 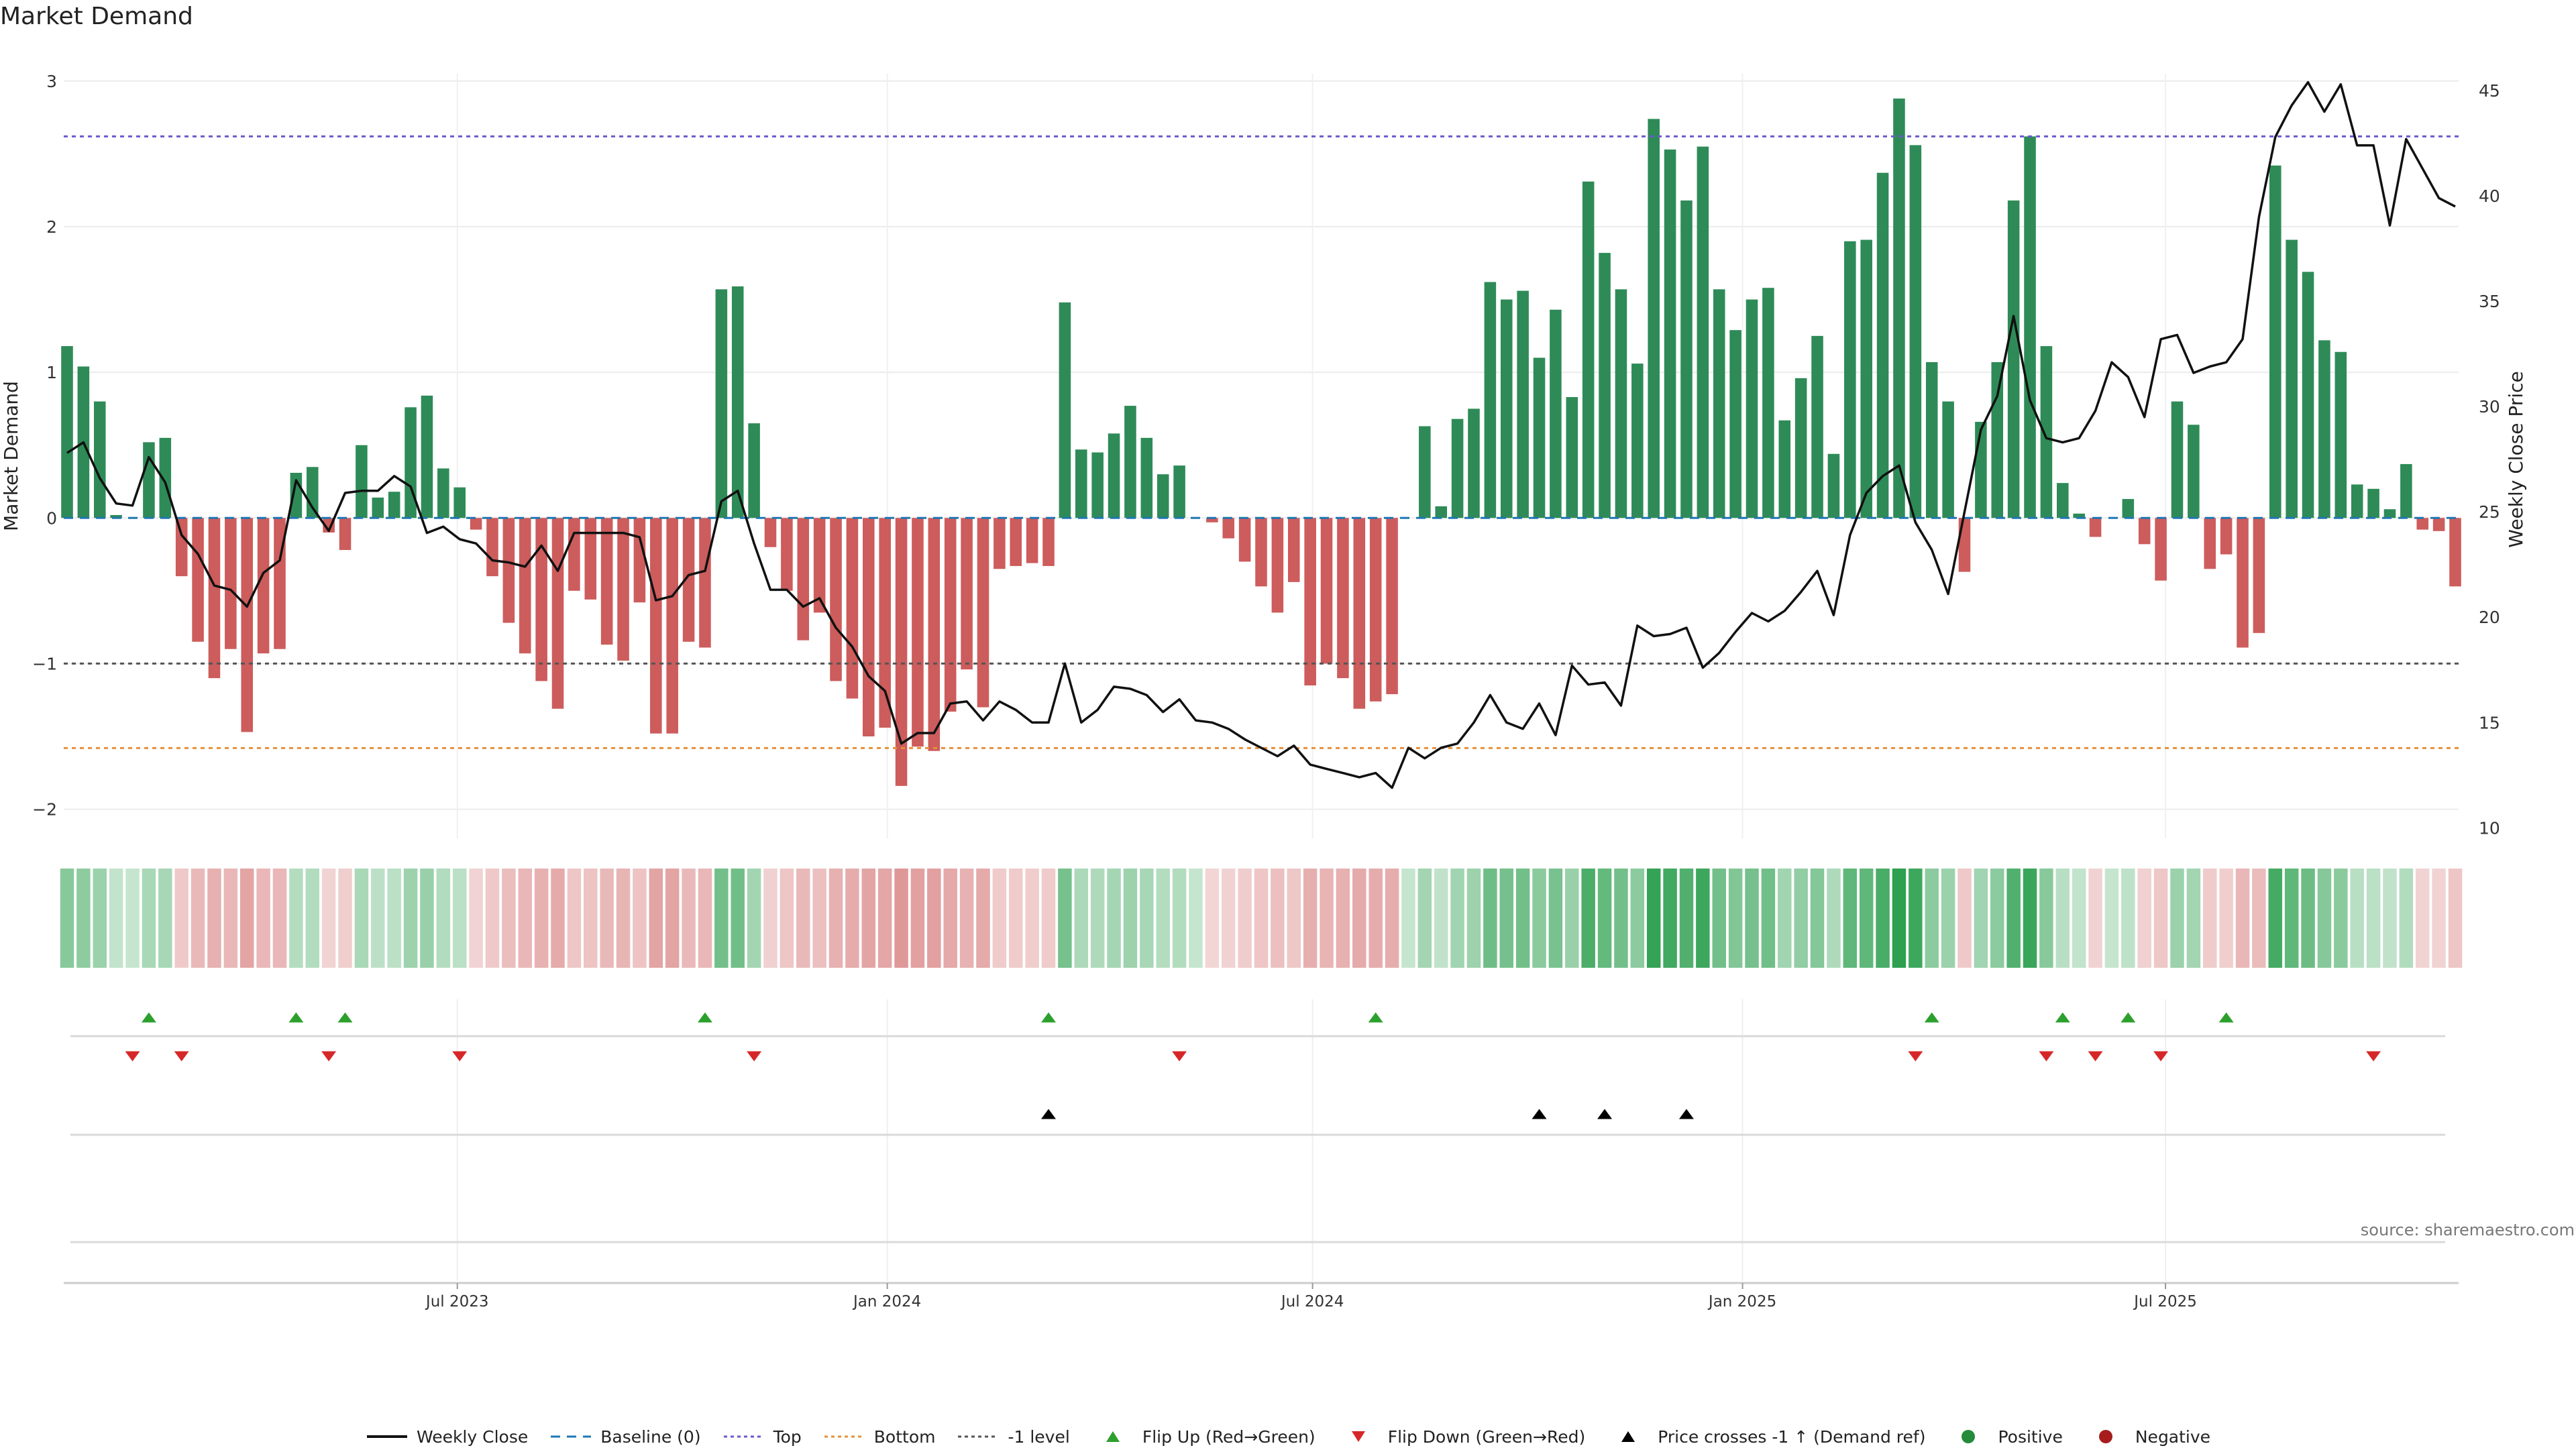 I want to click on y2-tick-label: 20, so click(x=2489, y=617).